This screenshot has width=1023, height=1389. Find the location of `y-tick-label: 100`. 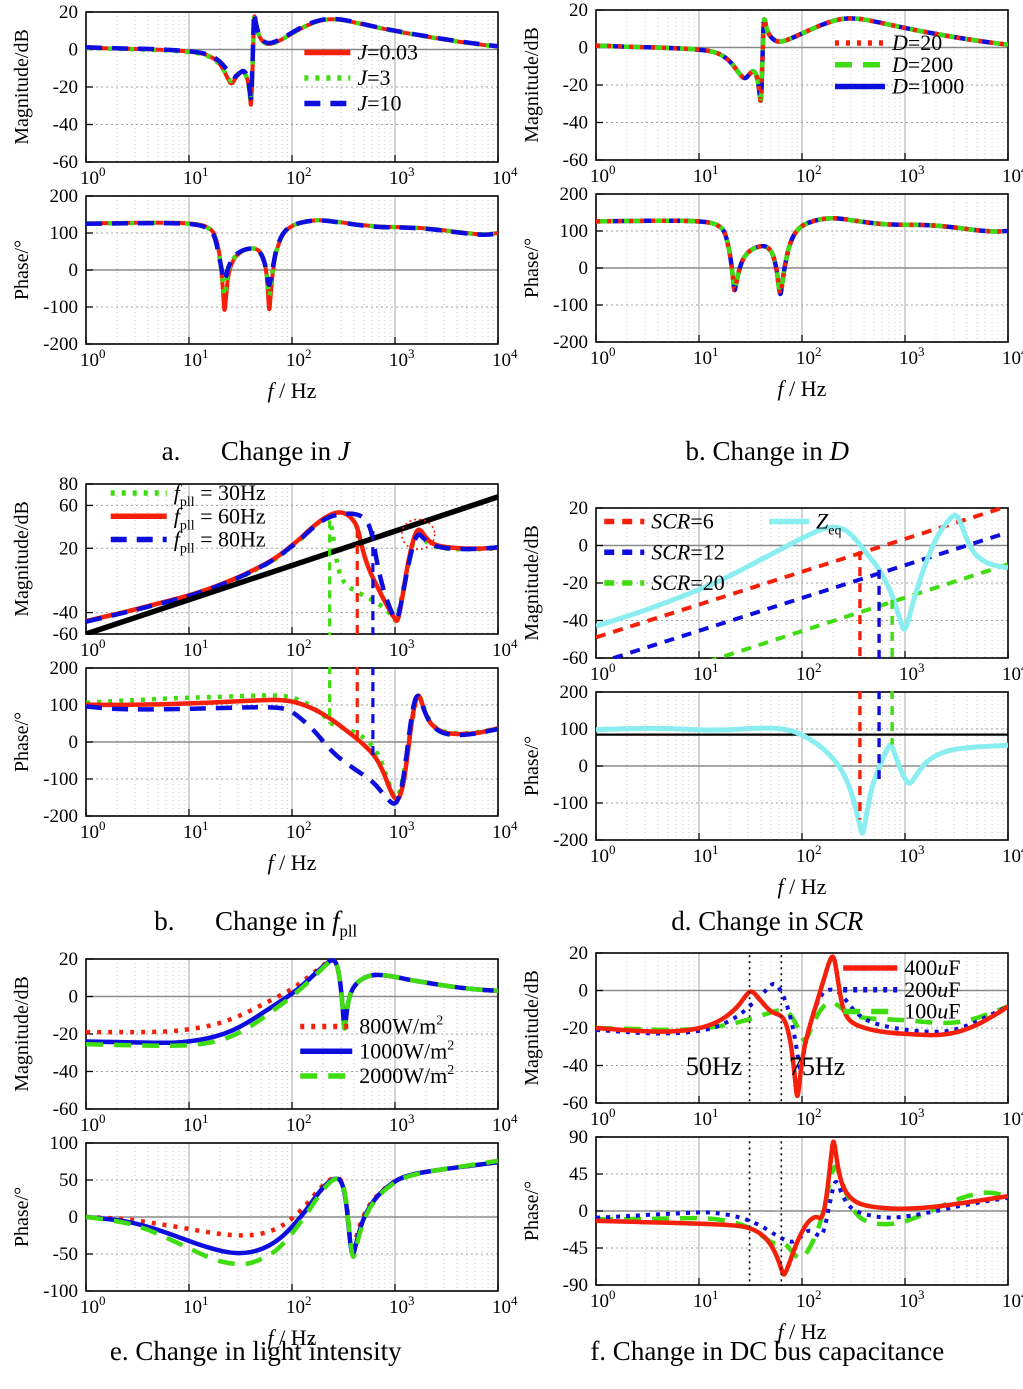

y-tick-label: 100 is located at coordinates (64, 233).